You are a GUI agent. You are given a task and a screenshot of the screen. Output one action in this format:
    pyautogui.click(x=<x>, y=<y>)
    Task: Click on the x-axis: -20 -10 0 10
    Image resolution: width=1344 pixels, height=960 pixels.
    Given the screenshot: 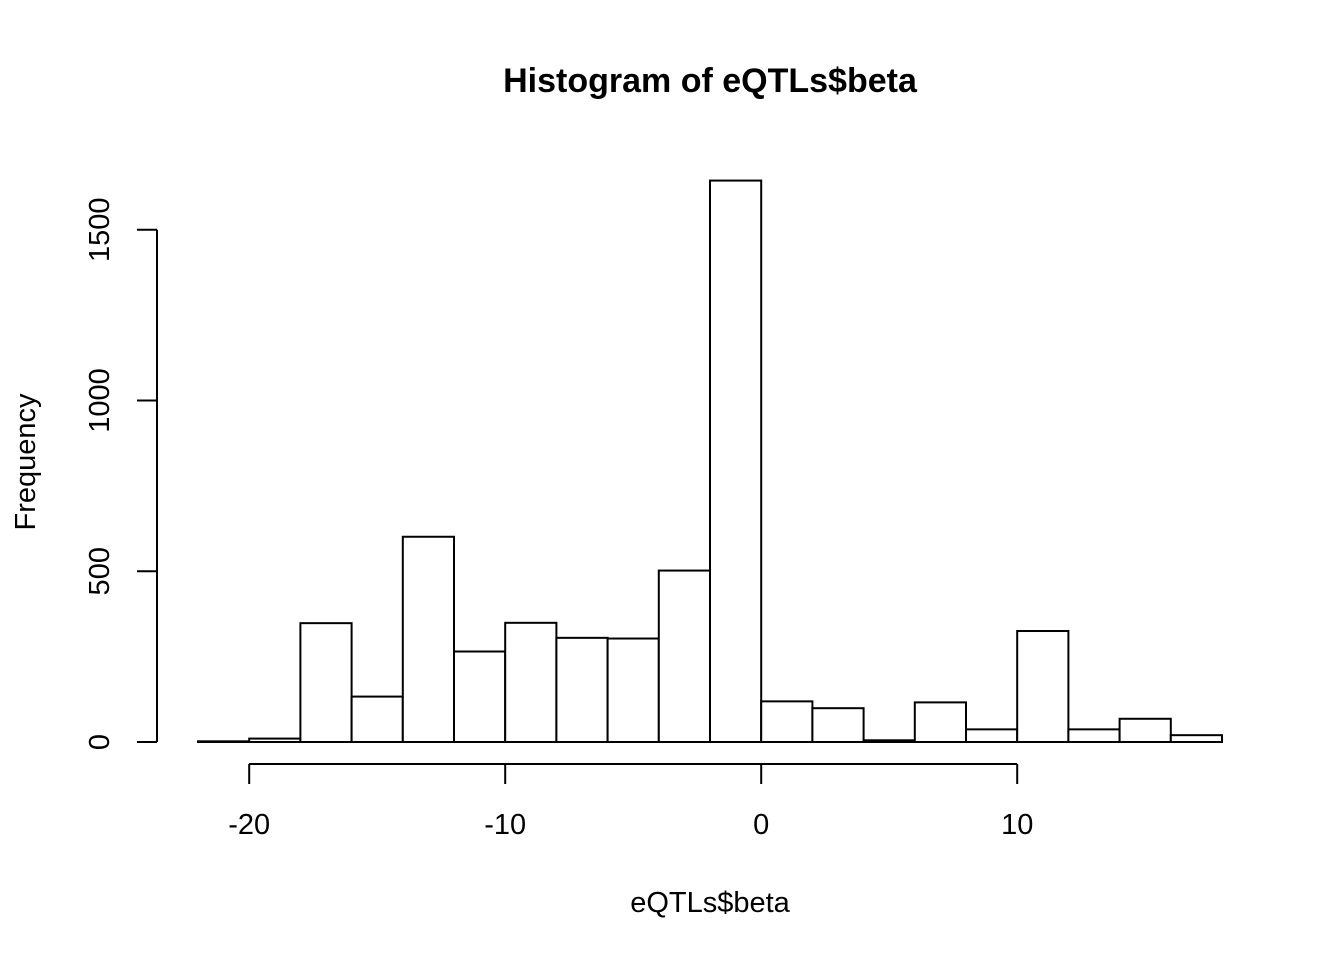 What is the action you would take?
    pyautogui.click(x=630, y=802)
    